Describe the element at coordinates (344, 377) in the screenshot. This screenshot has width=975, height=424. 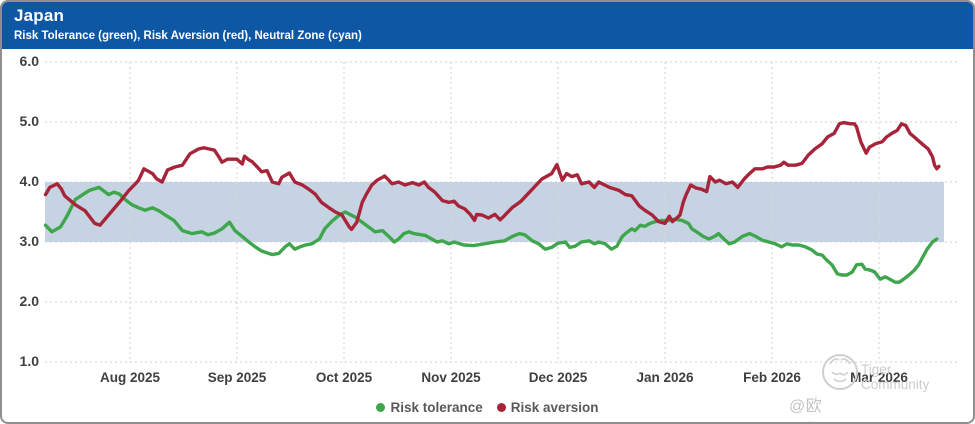
I see `x-tick-label: Oct 2025` at that location.